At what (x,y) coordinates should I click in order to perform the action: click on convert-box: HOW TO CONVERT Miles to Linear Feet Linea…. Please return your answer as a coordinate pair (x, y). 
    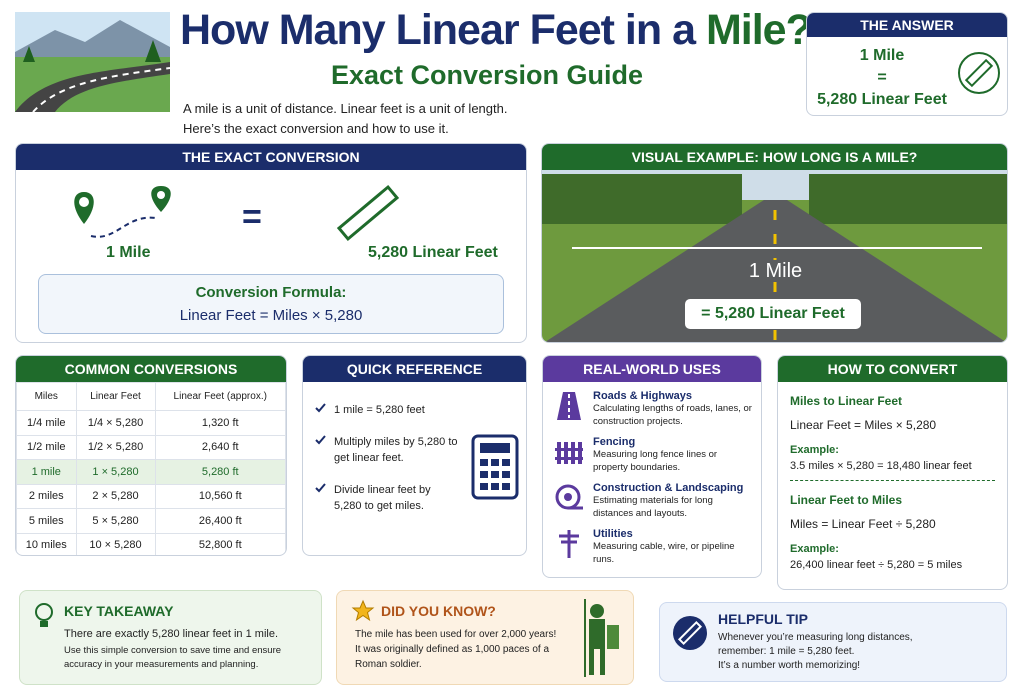
    Looking at the image, I should click on (892, 472).